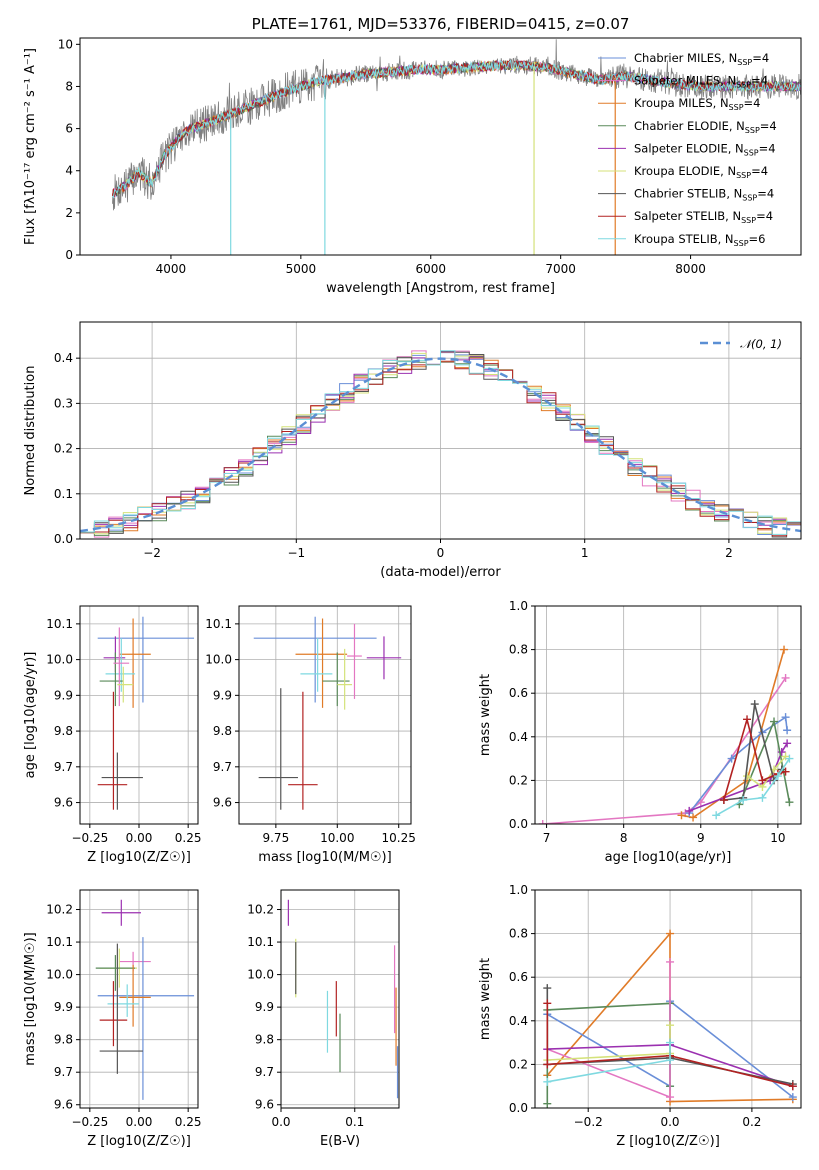 This screenshot has width=819, height=1170. Describe the element at coordinates (171, 269) in the screenshot. I see `x-tick-label: 4000` at that location.